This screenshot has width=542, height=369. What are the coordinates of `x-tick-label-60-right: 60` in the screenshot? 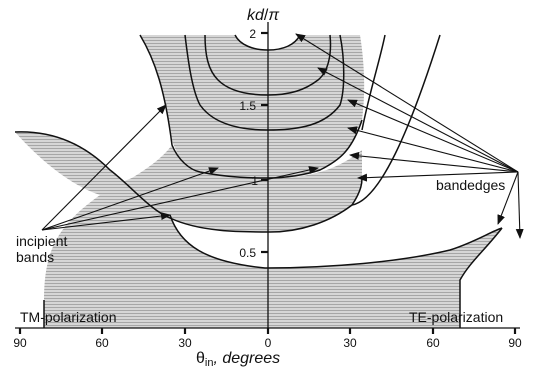 It's located at (433, 343).